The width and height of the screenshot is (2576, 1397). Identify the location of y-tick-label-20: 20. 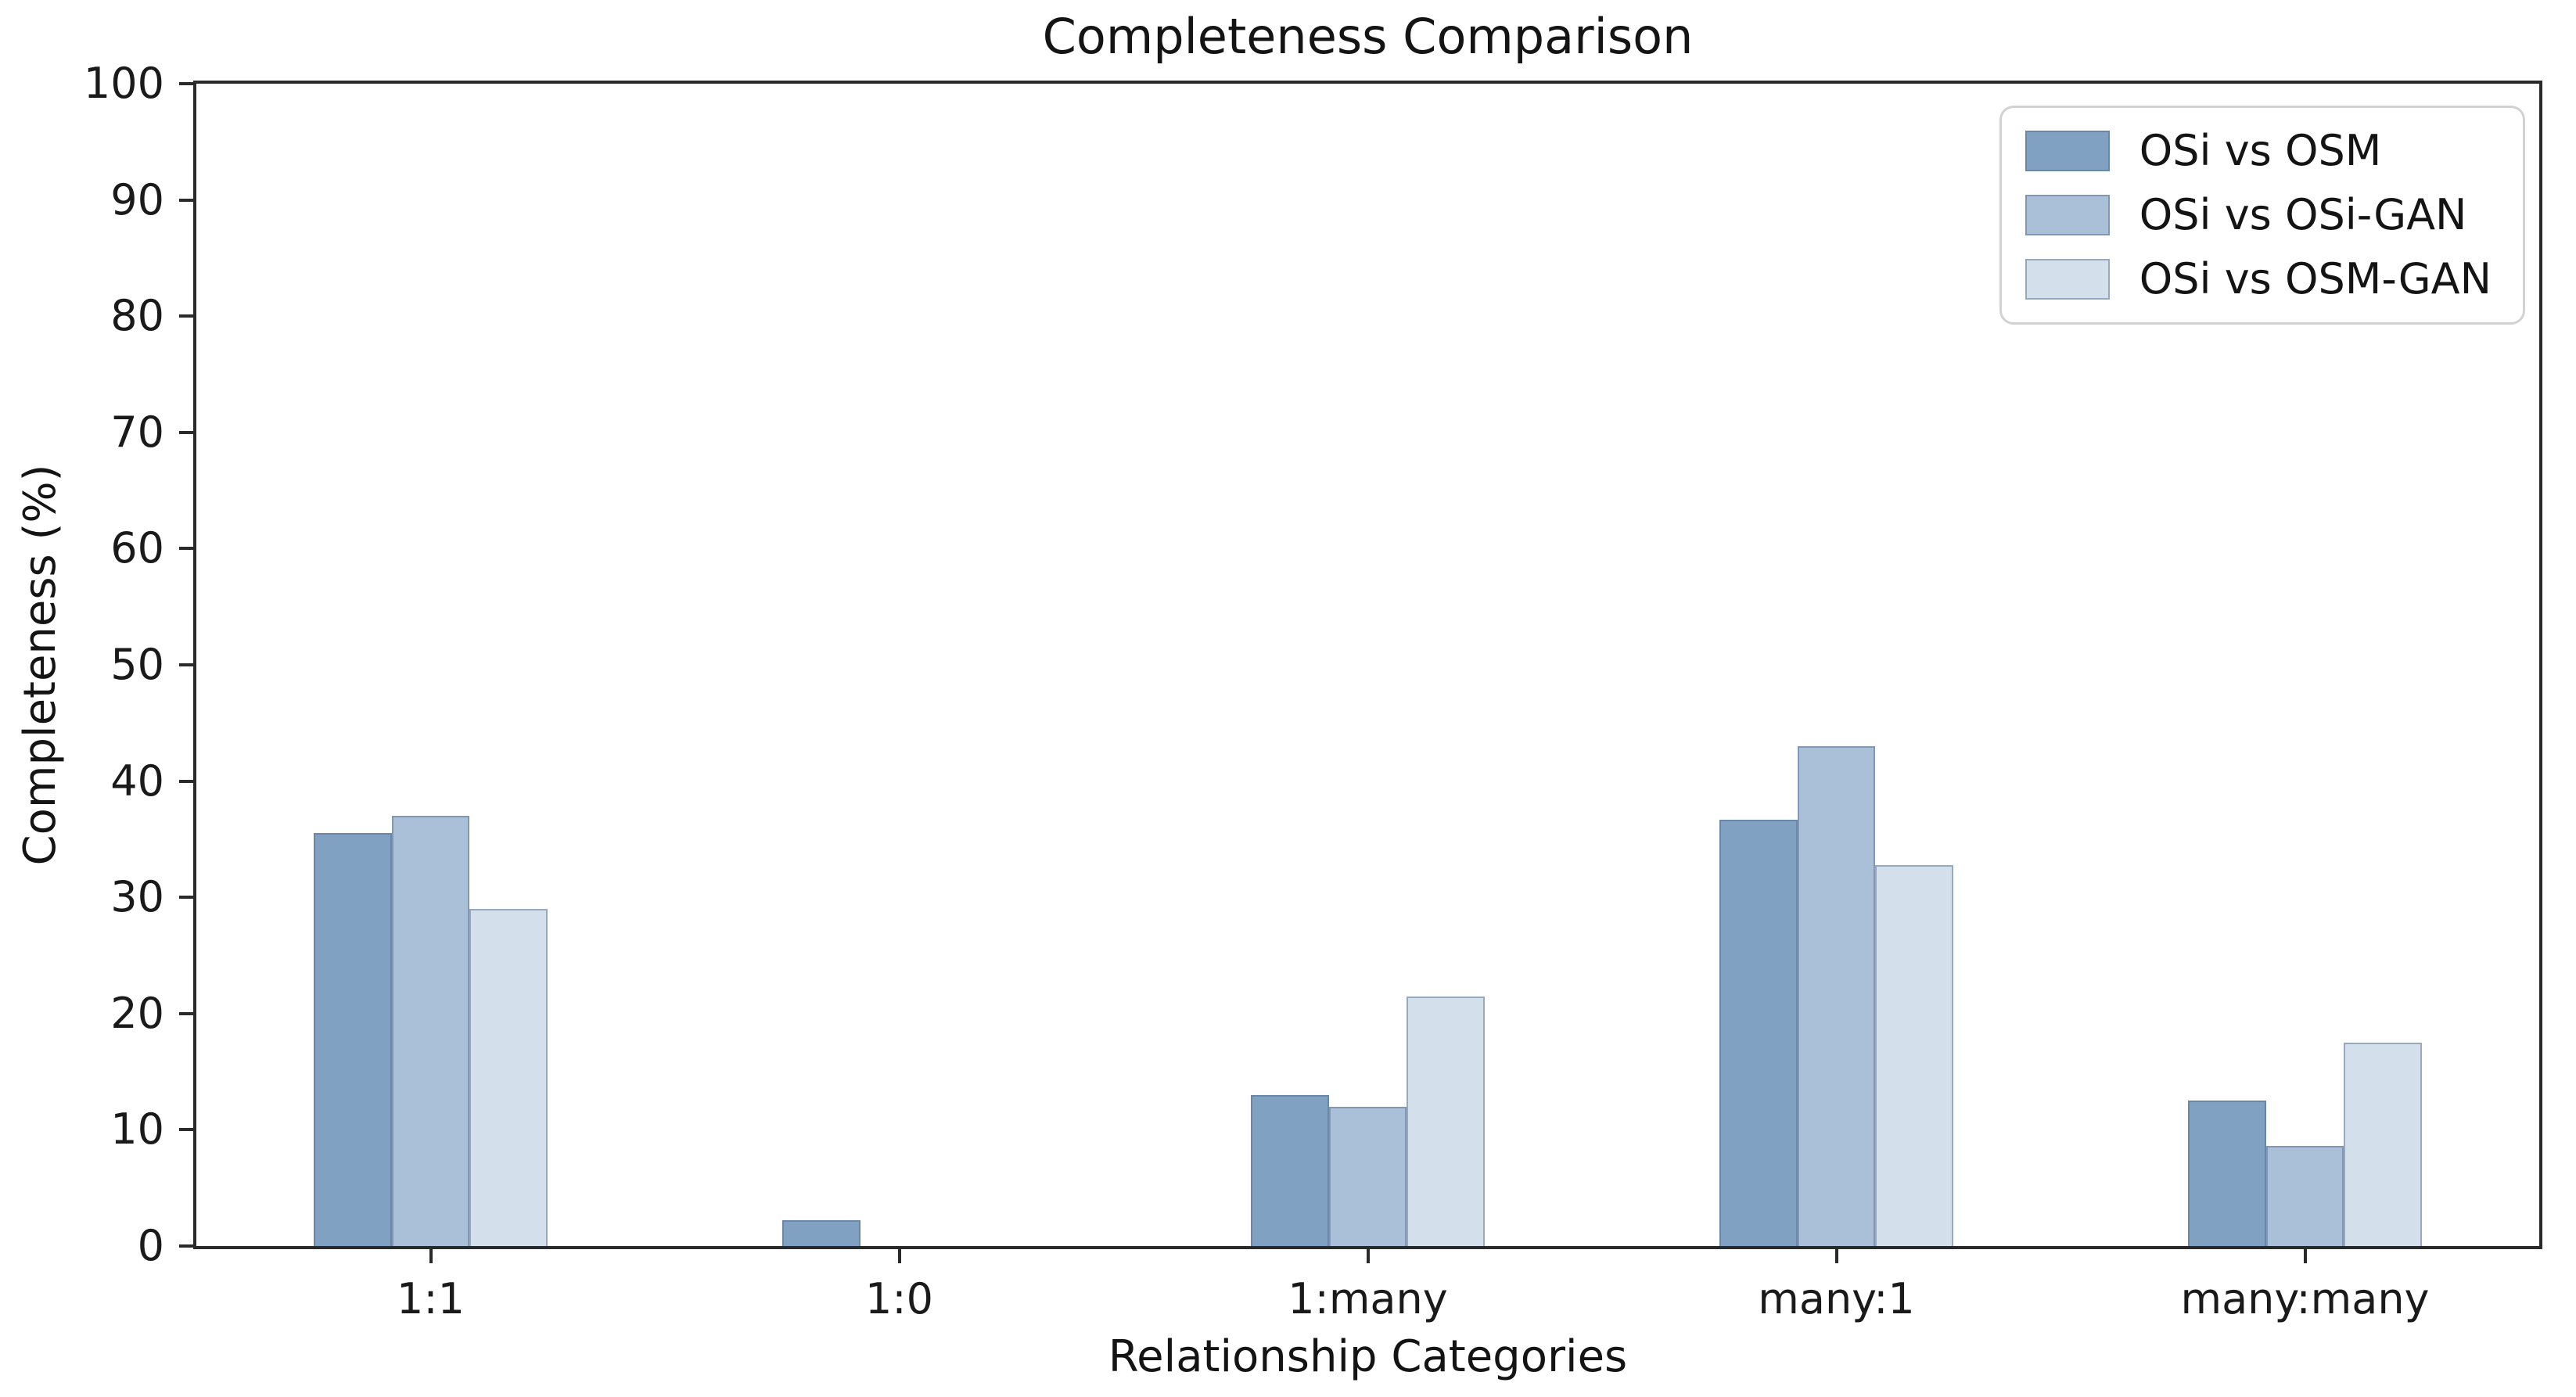
(137, 1013).